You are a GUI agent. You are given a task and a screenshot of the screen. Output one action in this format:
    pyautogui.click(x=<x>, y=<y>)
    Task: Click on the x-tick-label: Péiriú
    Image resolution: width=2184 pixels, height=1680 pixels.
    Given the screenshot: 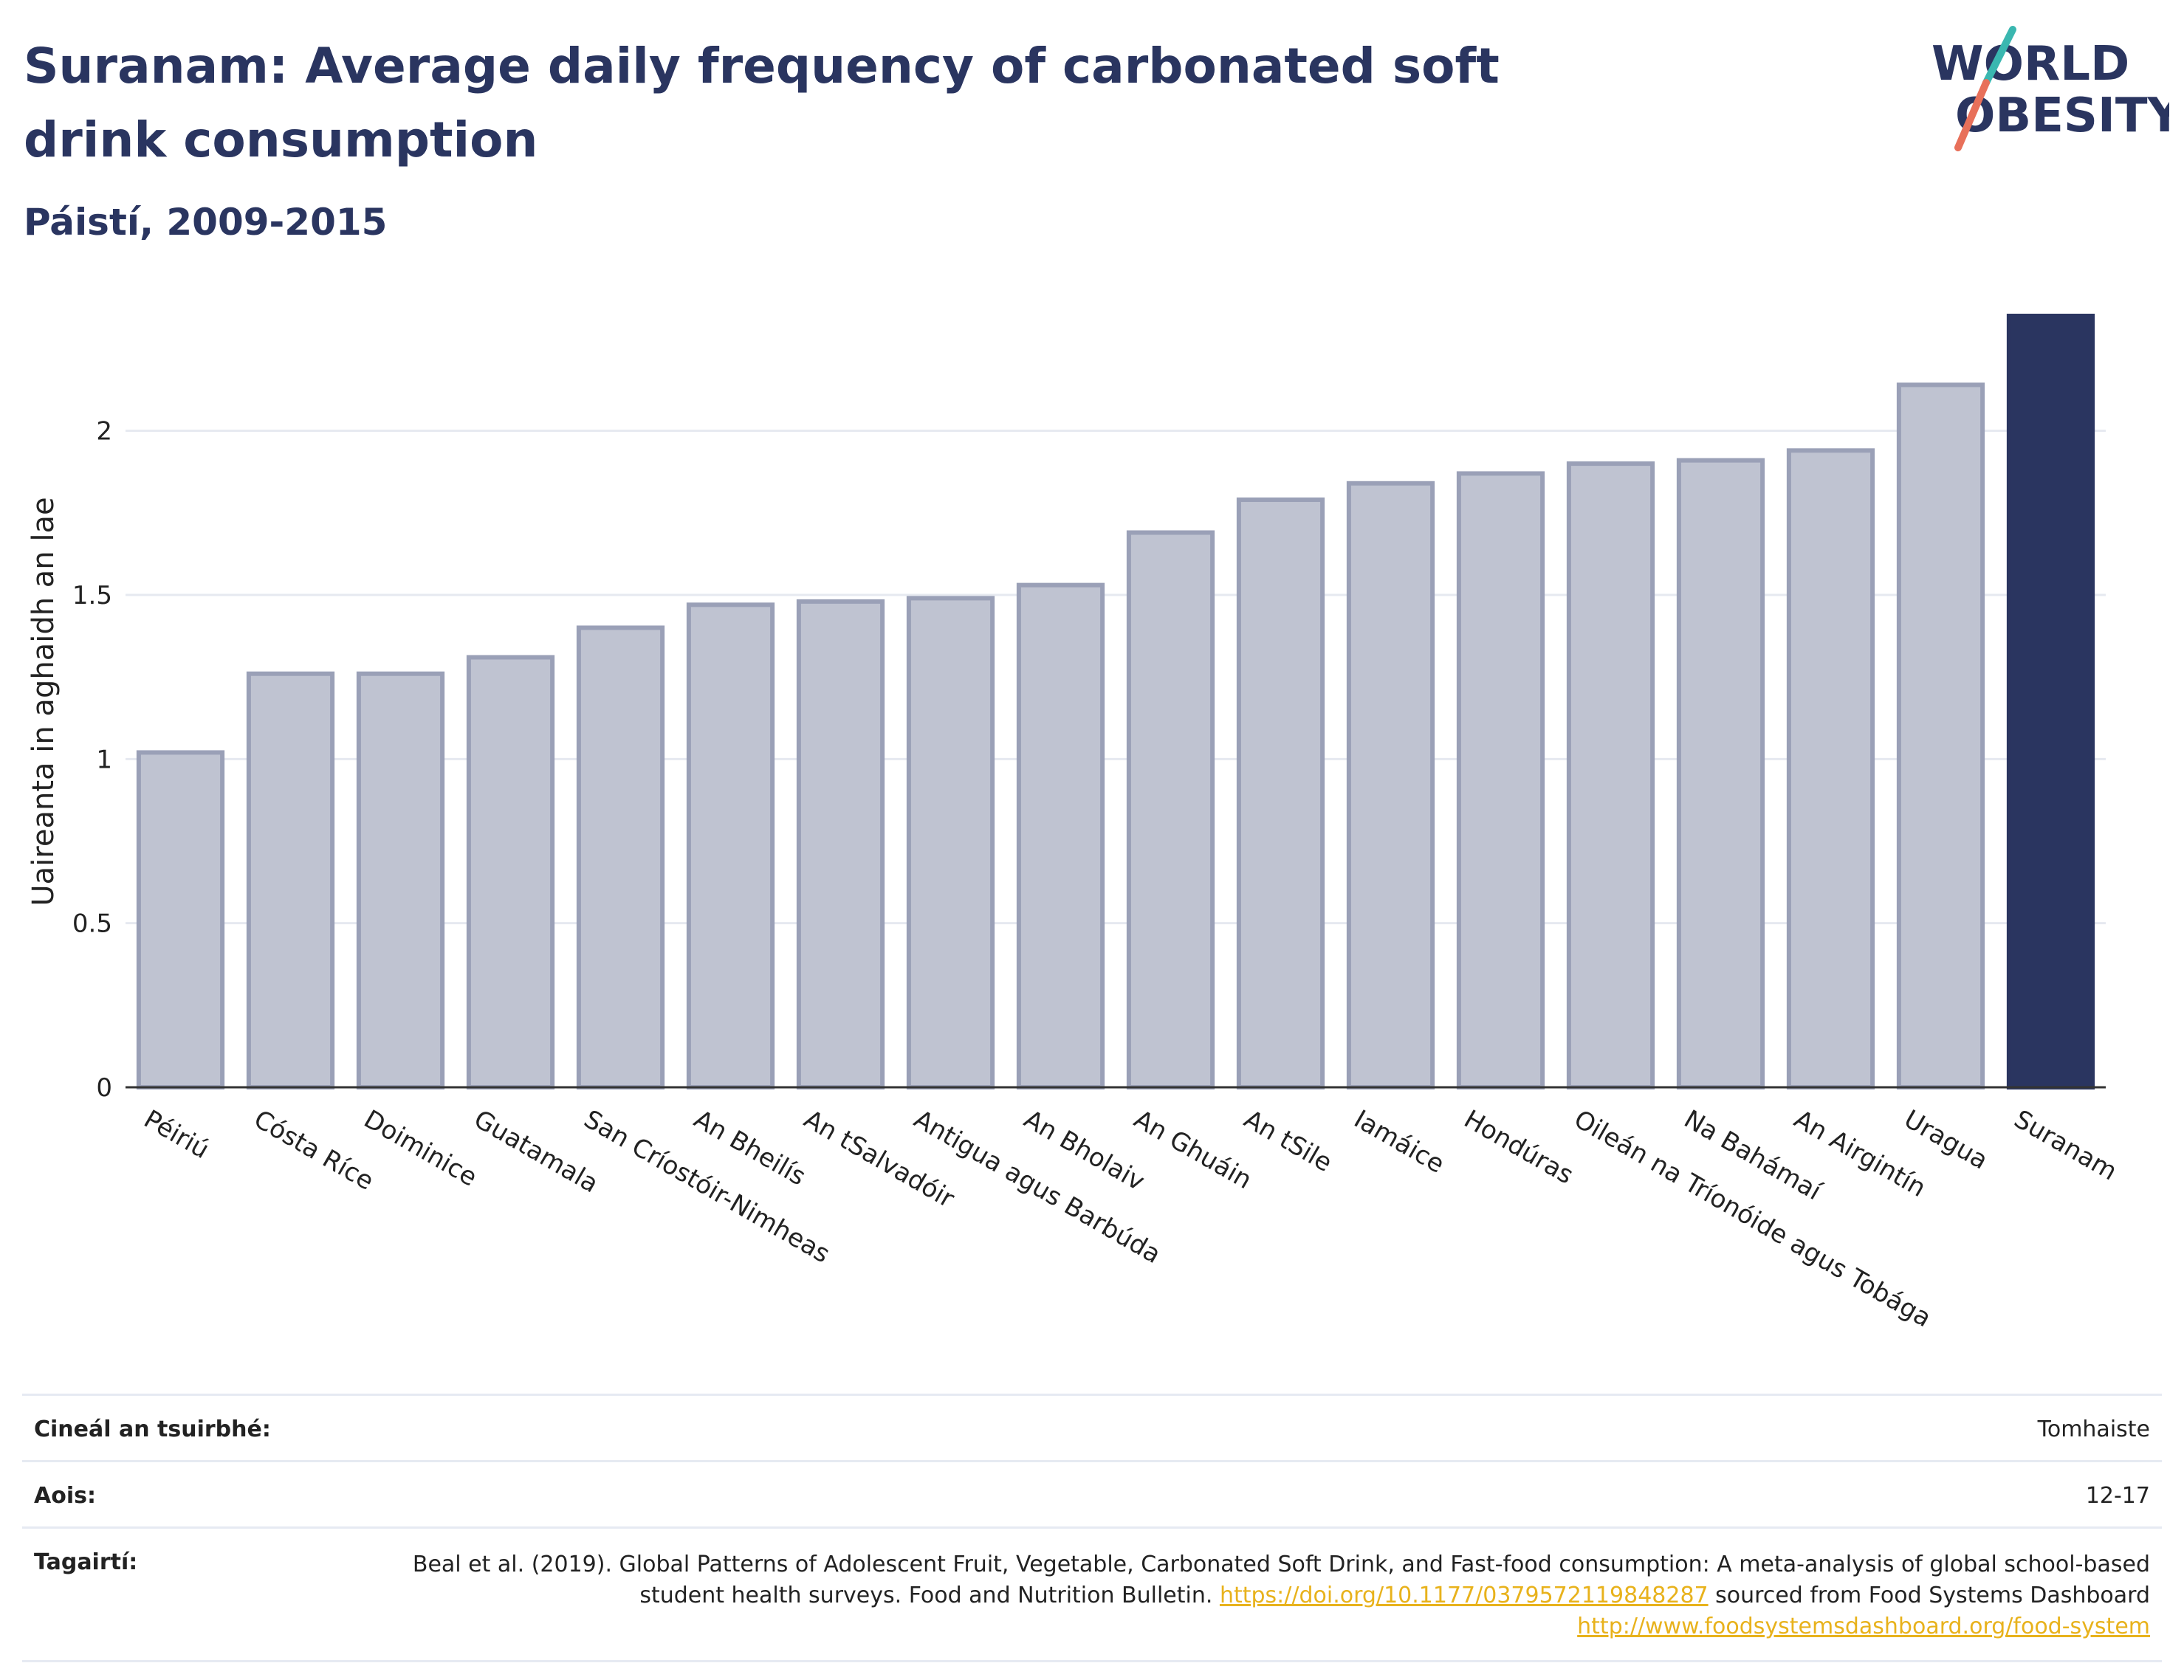 What is the action you would take?
    pyautogui.click(x=176, y=1134)
    